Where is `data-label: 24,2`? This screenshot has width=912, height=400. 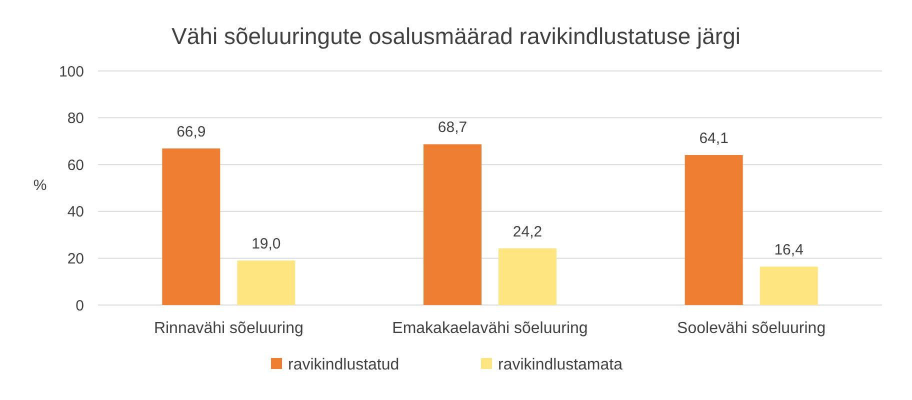
data-label: 24,2 is located at coordinates (527, 231).